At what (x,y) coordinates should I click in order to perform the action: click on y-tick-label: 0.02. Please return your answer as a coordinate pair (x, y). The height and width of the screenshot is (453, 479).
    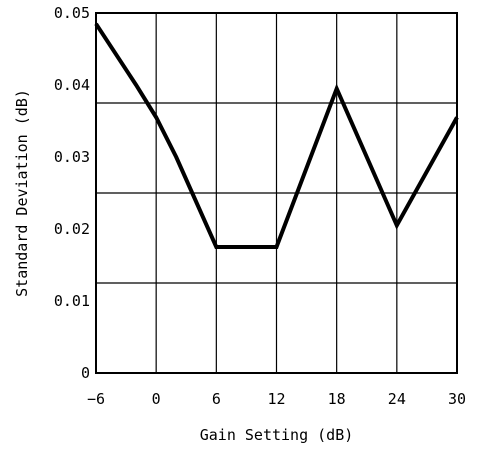
    Looking at the image, I should click on (72, 229).